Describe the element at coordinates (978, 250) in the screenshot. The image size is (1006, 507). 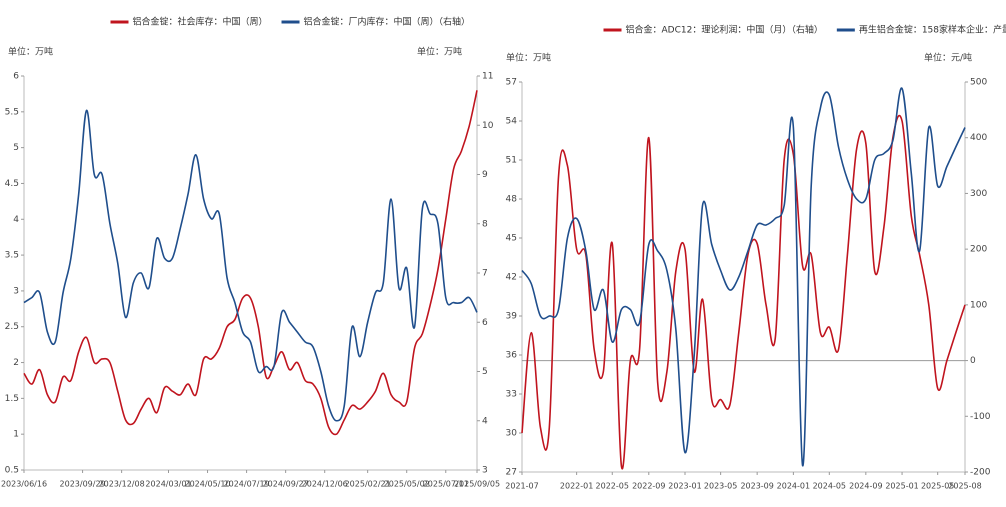
I see `y2-tick-label: 200` at that location.